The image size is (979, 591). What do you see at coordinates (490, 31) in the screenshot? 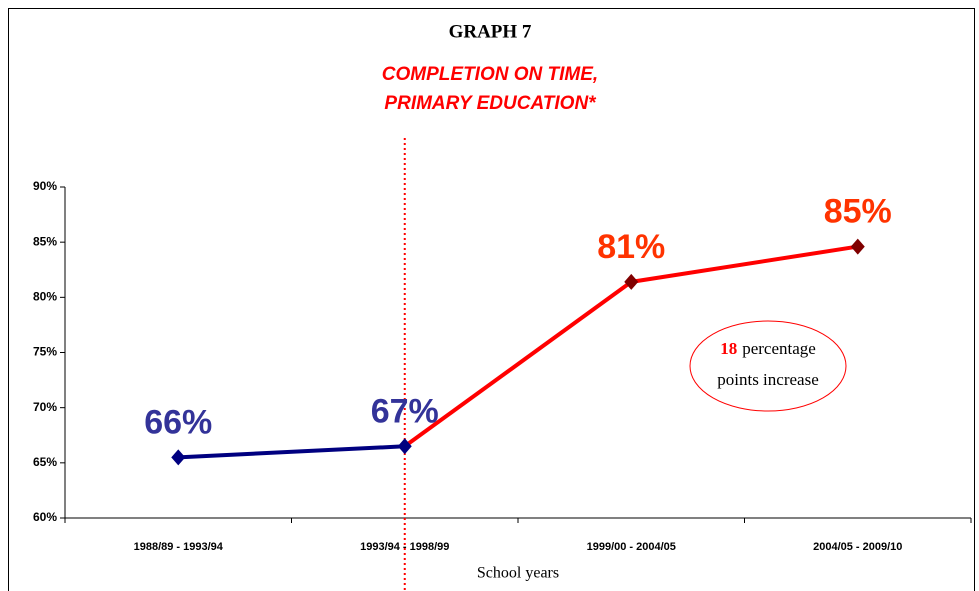
I see `chart-title: GRAPH 7` at bounding box center [490, 31].